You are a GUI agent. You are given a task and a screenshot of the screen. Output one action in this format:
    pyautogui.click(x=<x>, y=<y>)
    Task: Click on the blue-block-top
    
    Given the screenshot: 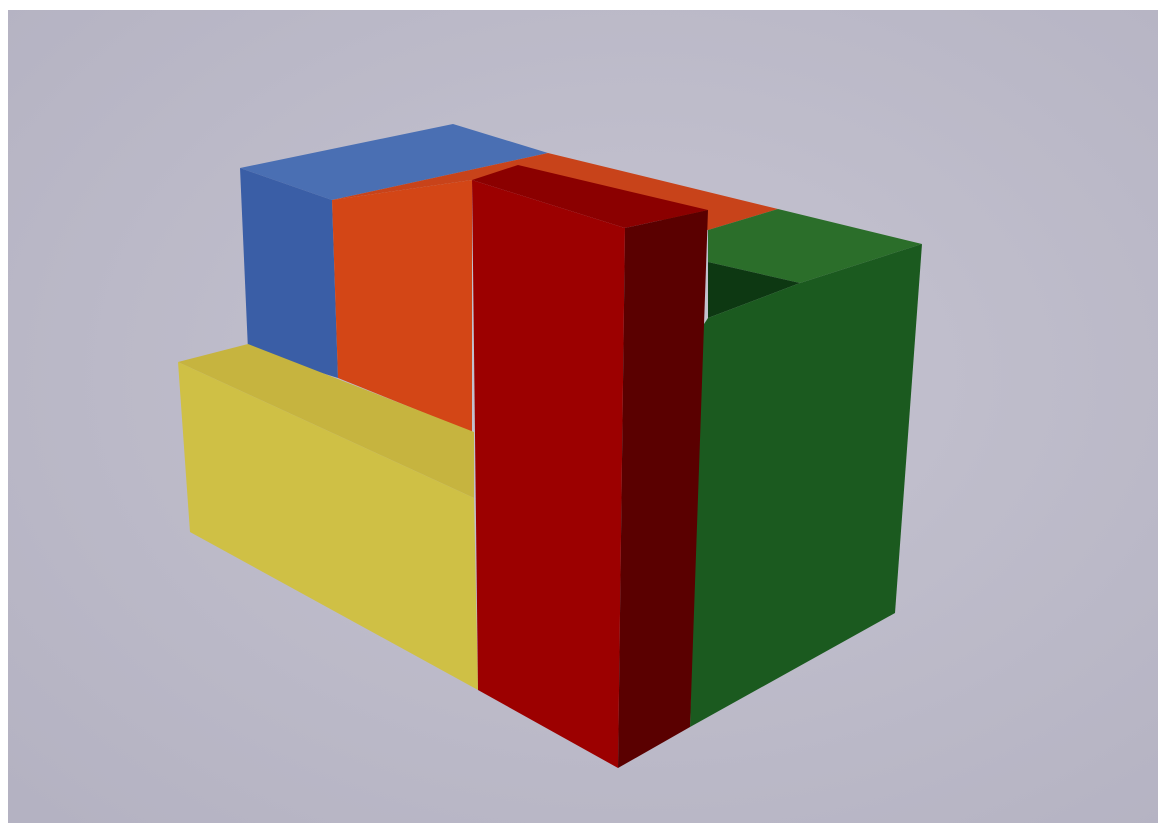 What is the action you would take?
    pyautogui.click(x=394, y=162)
    